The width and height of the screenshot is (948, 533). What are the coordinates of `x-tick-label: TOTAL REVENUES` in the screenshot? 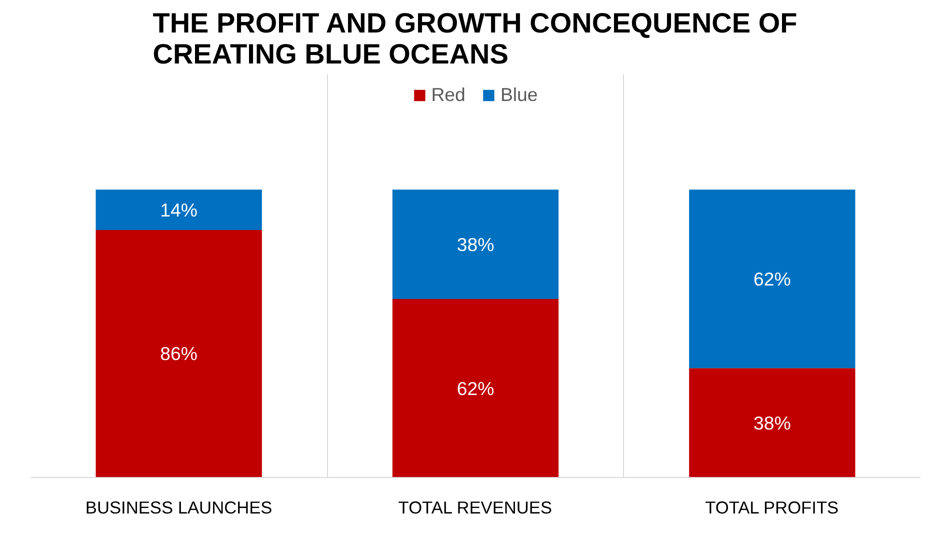 It's located at (475, 508).